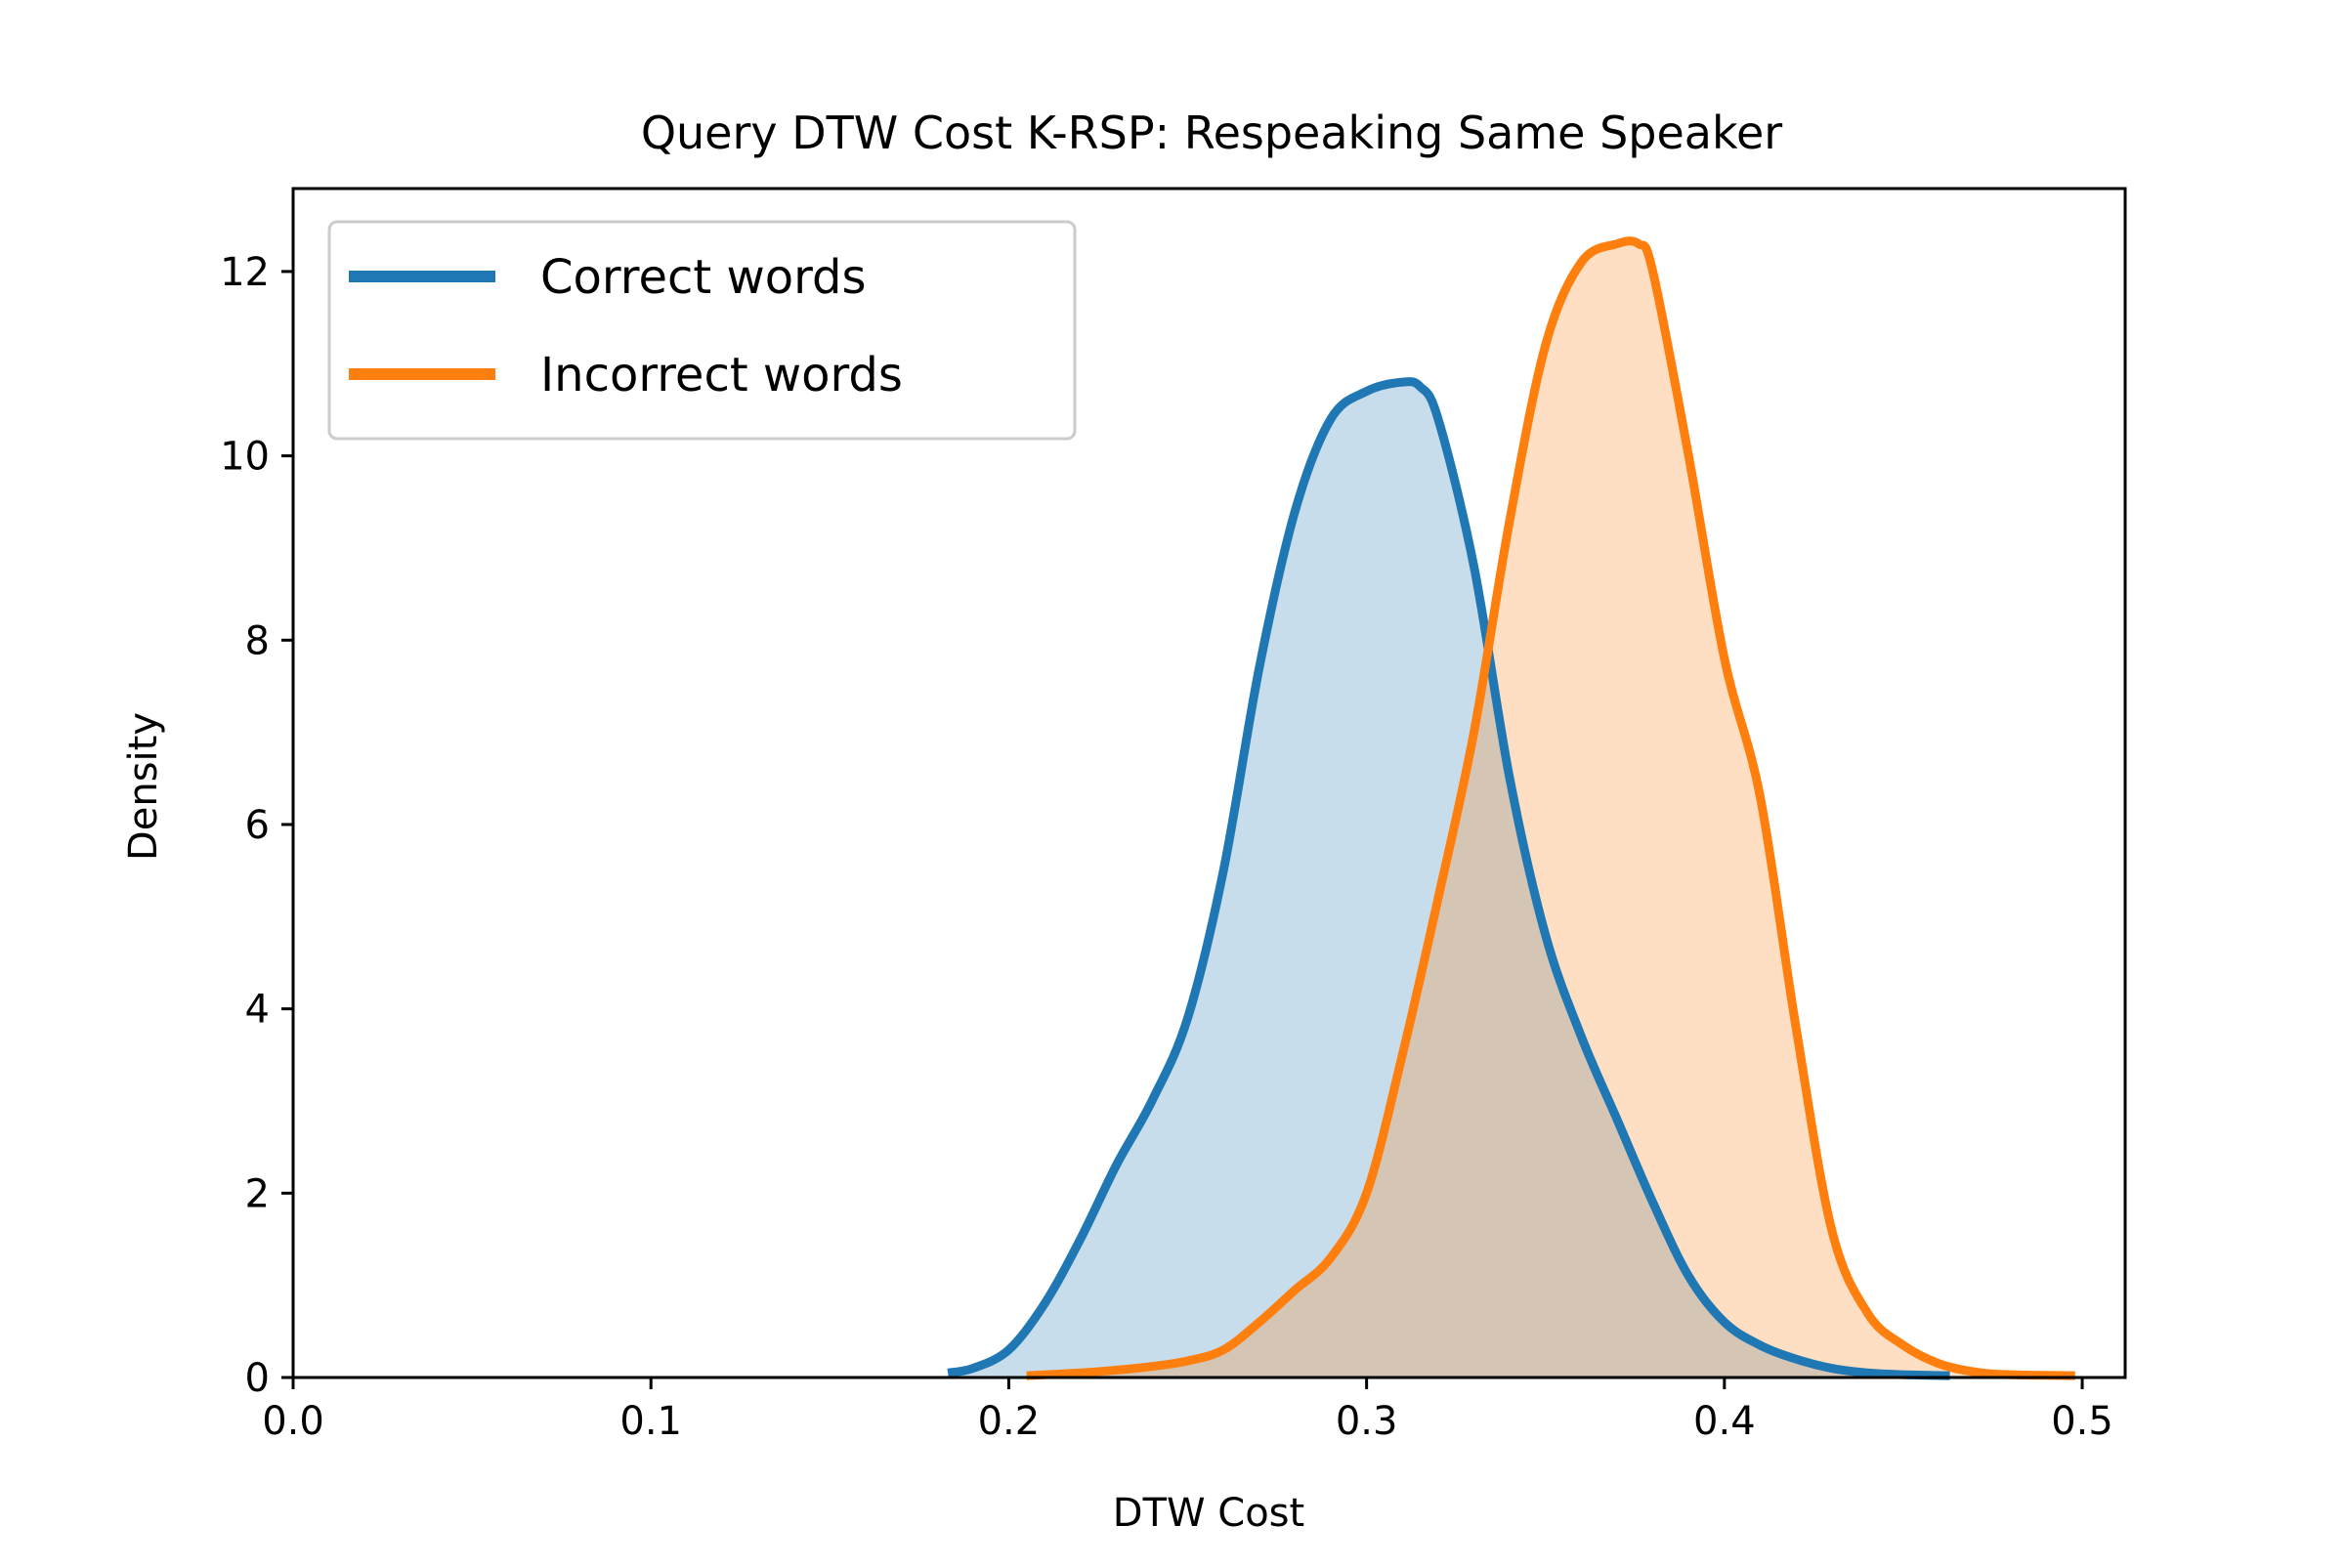 The height and width of the screenshot is (1568, 2345). What do you see at coordinates (257, 825) in the screenshot?
I see `y-tick-label: 6` at bounding box center [257, 825].